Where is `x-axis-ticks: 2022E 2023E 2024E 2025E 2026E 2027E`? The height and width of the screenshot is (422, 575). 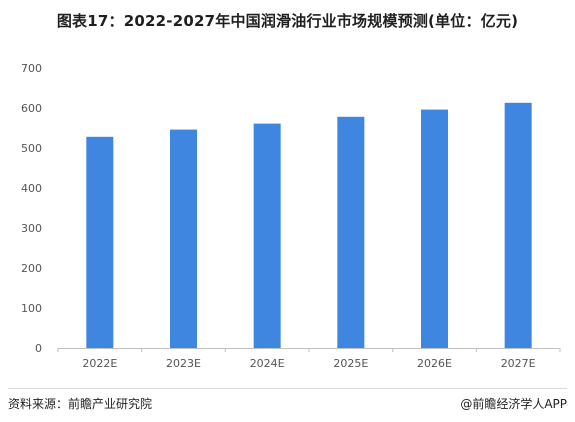
x-axis-ticks: 2022E 2023E 2024E 2025E 2026E 2027E is located at coordinates (309, 359).